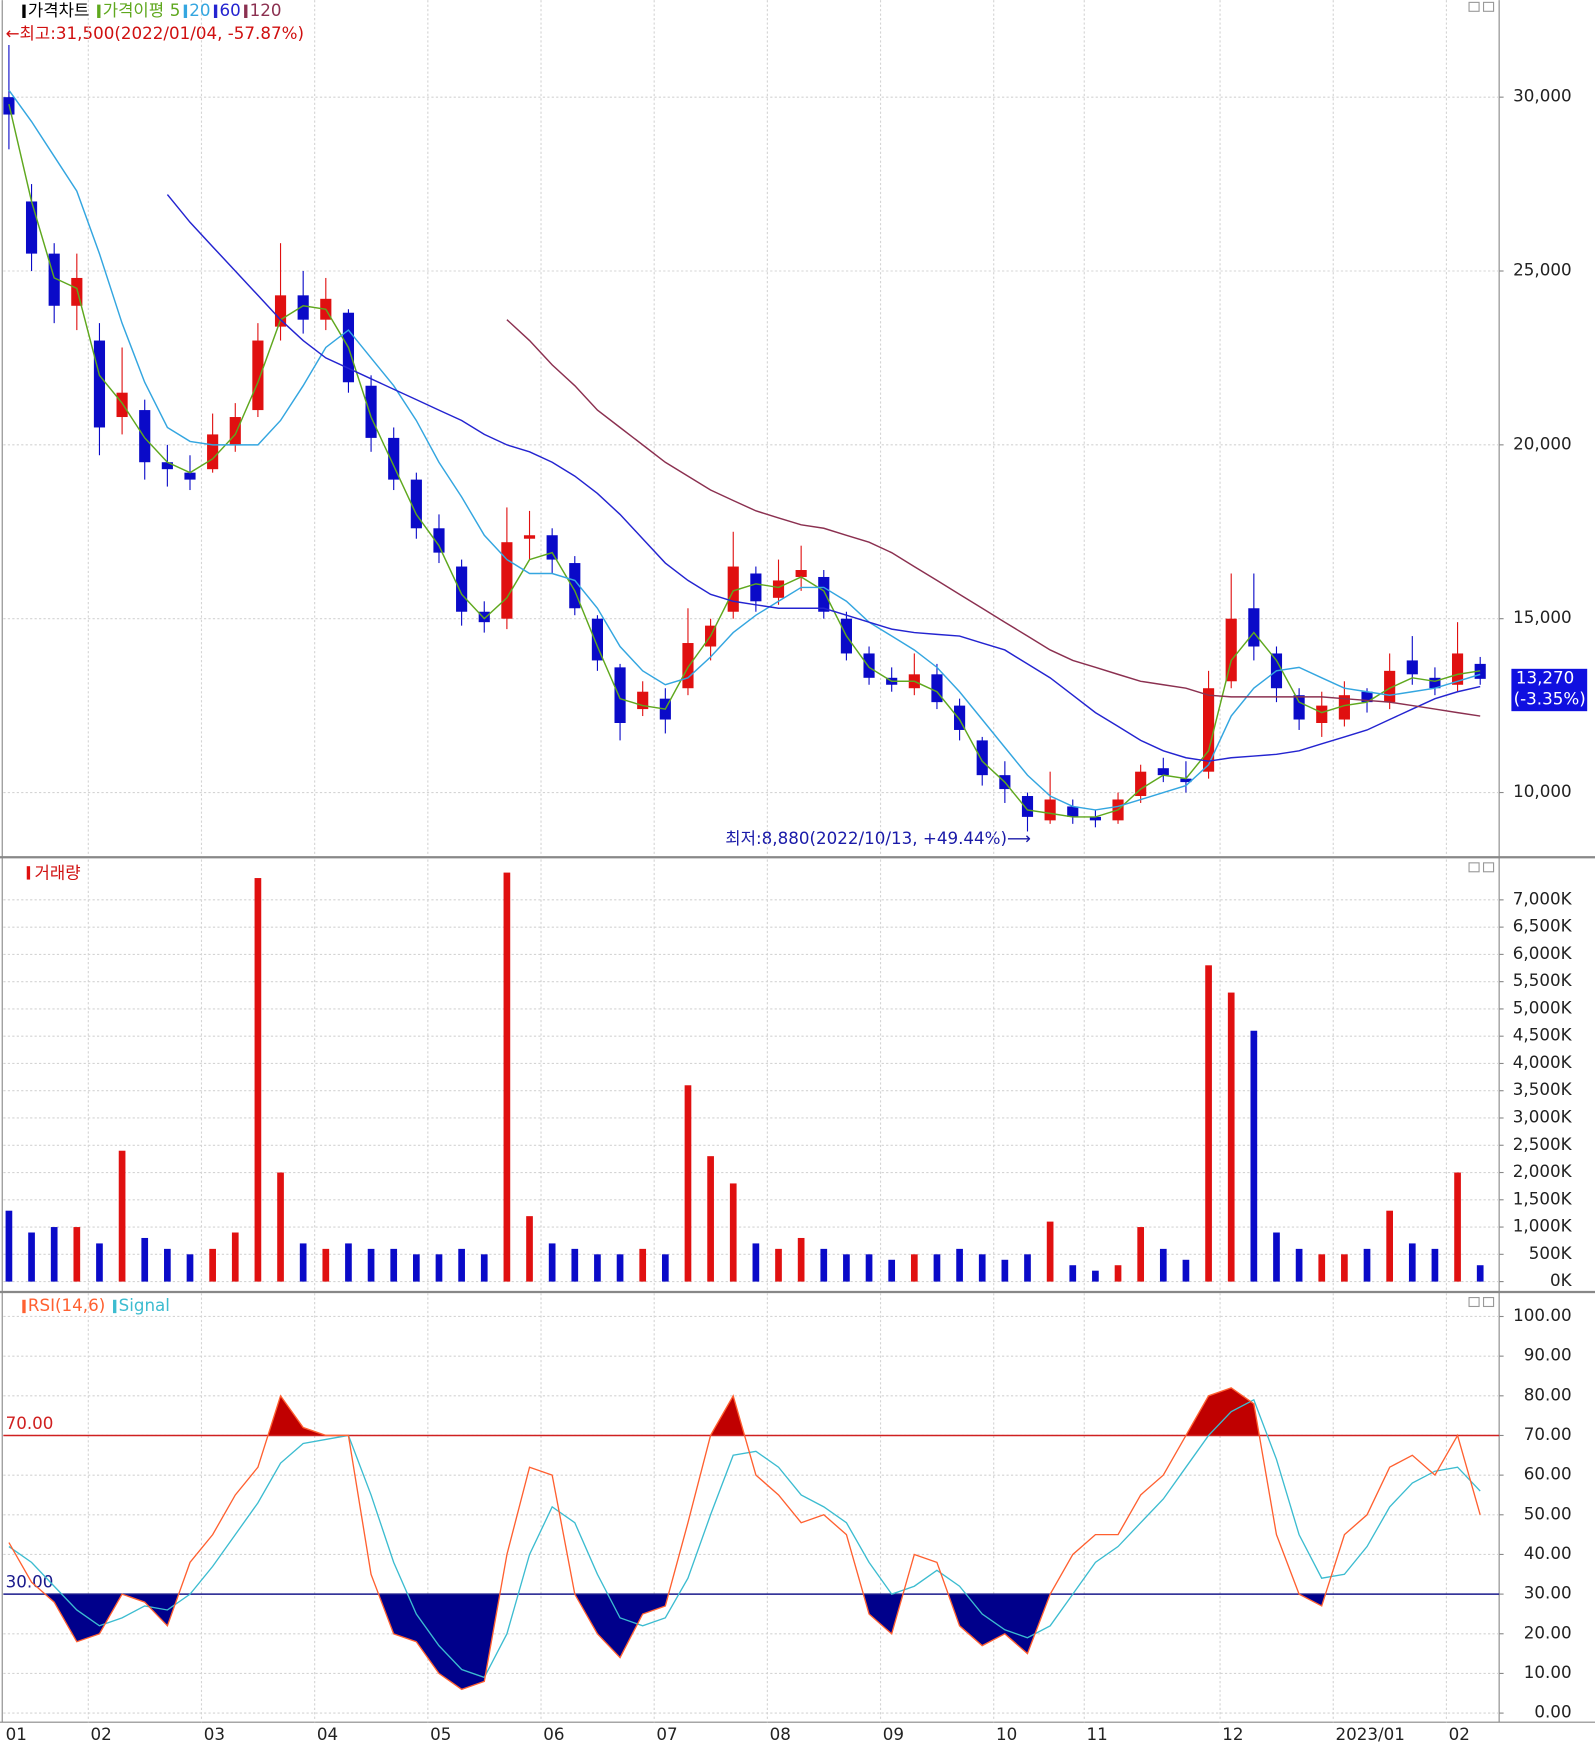  I want to click on x-tick-label: 2023/01, so click(1369, 1734).